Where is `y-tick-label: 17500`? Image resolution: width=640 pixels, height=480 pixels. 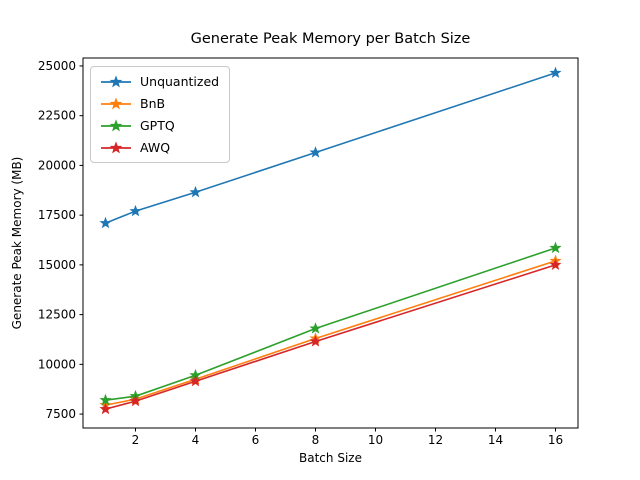
y-tick-label: 17500 is located at coordinates (57, 215).